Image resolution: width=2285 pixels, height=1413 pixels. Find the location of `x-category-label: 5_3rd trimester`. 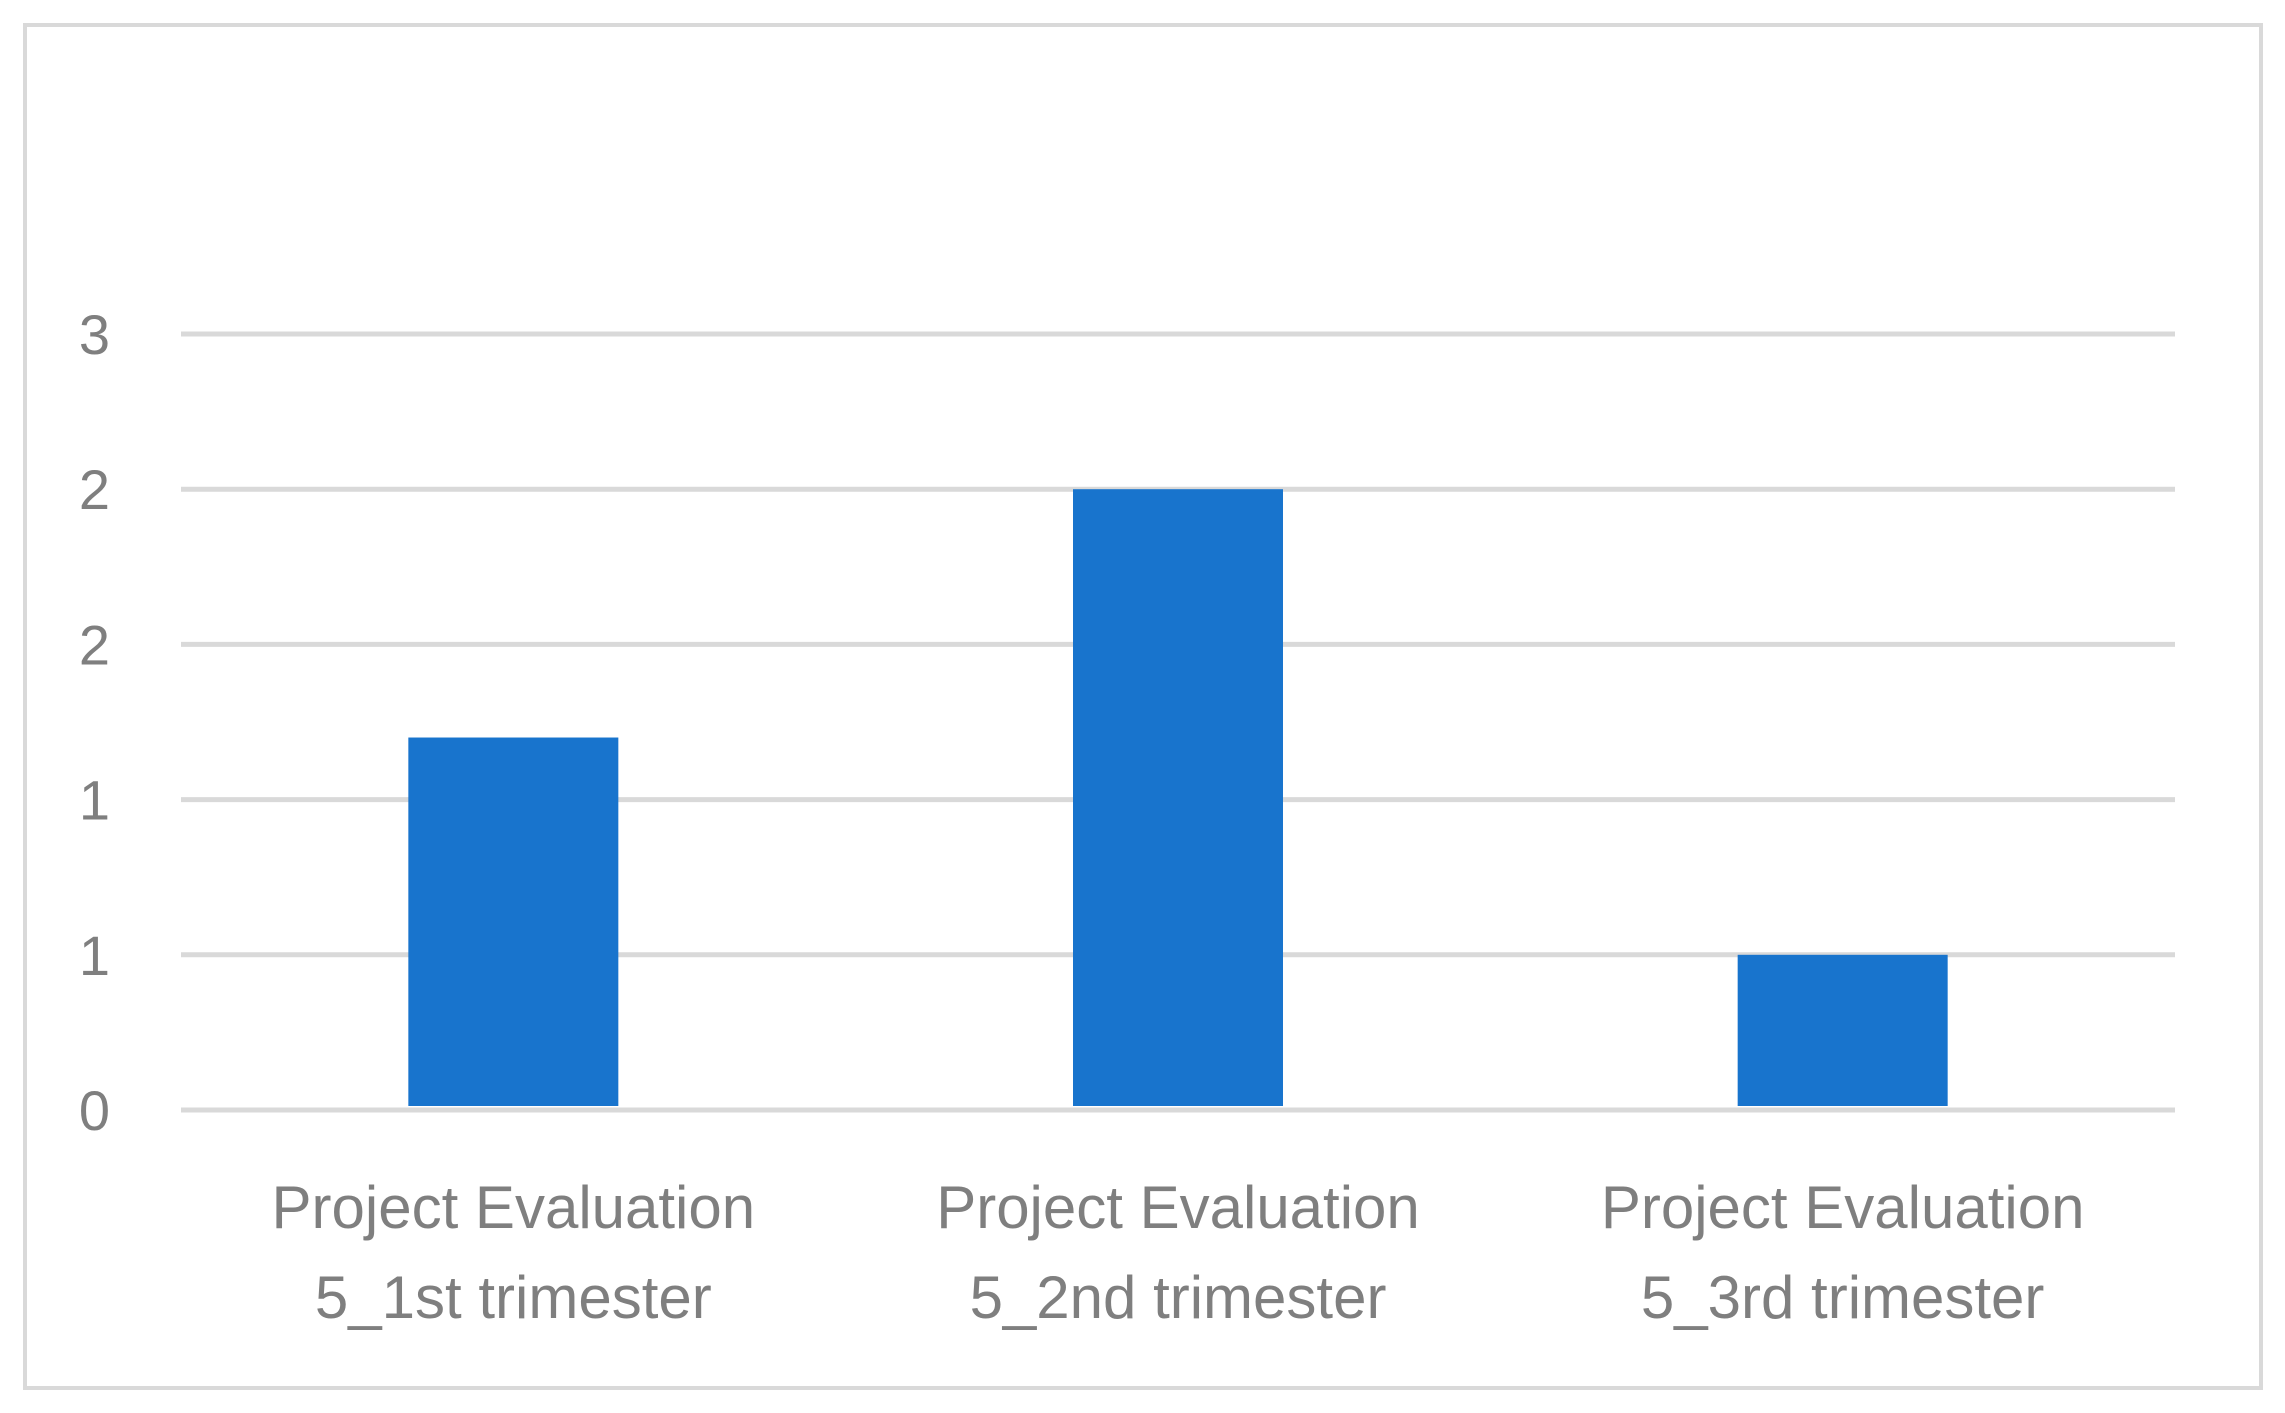

x-category-label: 5_3rd trimester is located at coordinates (1842, 1297).